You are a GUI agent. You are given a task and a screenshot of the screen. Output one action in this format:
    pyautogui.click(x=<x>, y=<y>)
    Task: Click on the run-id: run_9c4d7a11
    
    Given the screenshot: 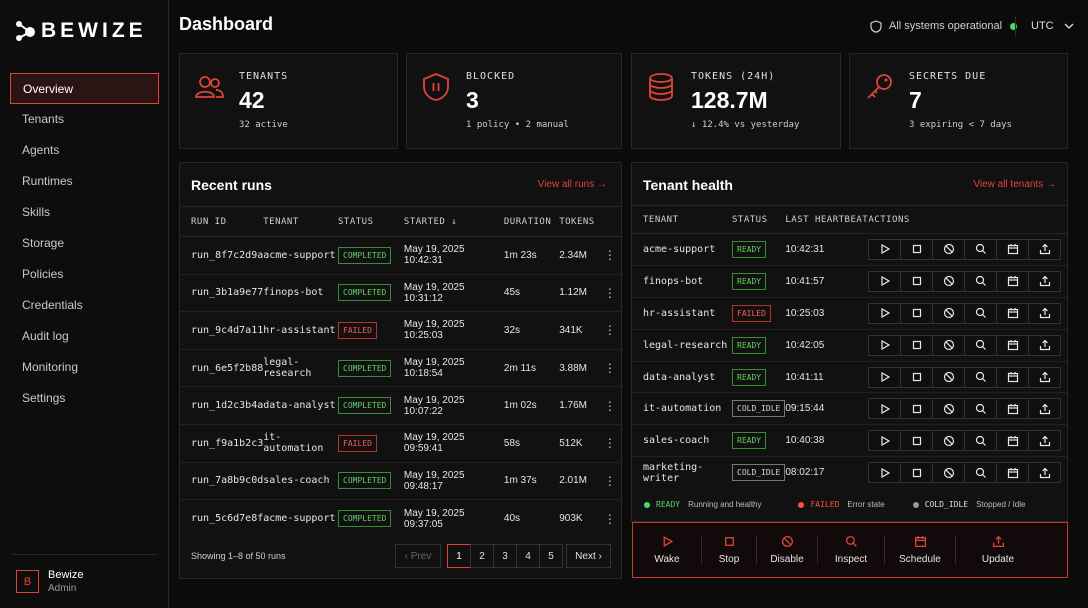 What is the action you would take?
    pyautogui.click(x=227, y=330)
    